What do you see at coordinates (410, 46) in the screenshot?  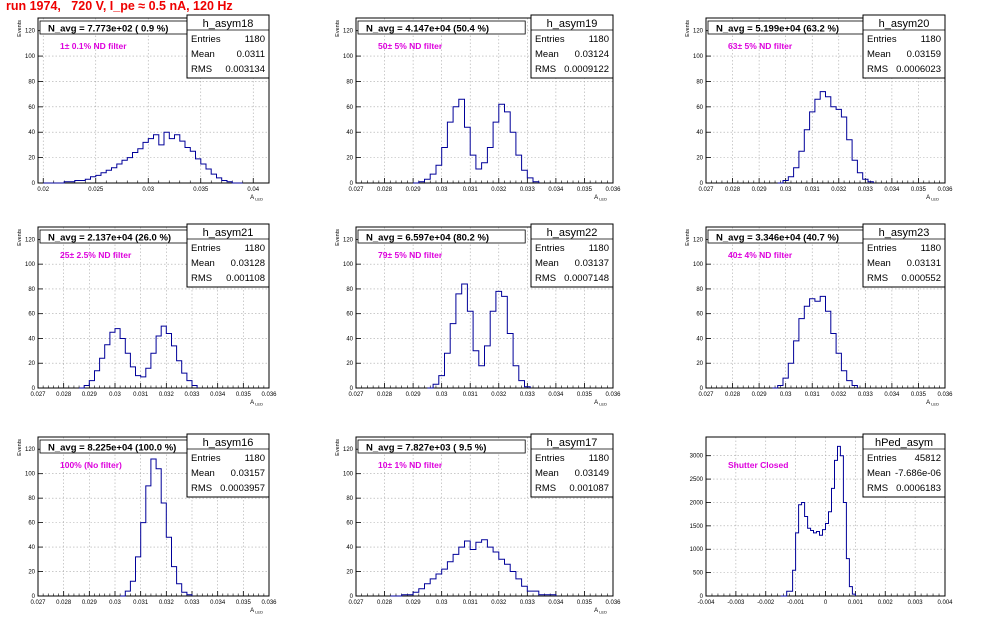 I see `filter-note: 50± 5% ND filter` at bounding box center [410, 46].